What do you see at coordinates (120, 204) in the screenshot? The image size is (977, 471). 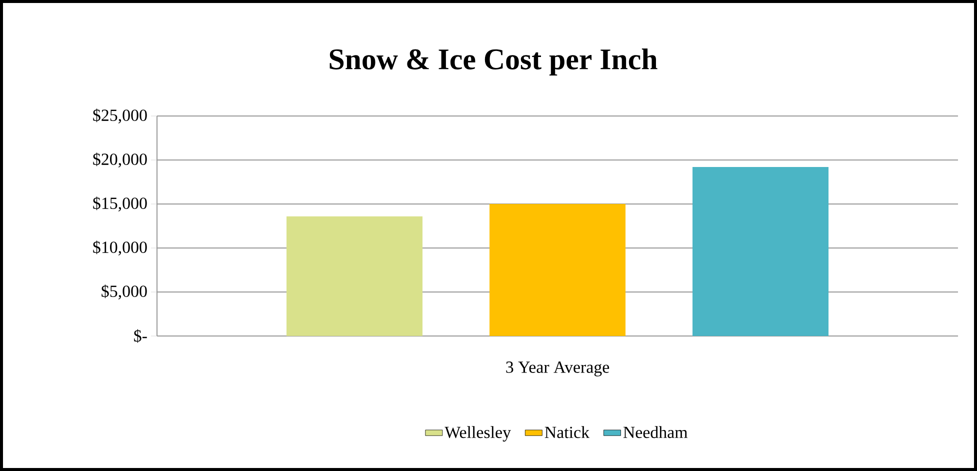 I see `y-tick-label: $15,000` at bounding box center [120, 204].